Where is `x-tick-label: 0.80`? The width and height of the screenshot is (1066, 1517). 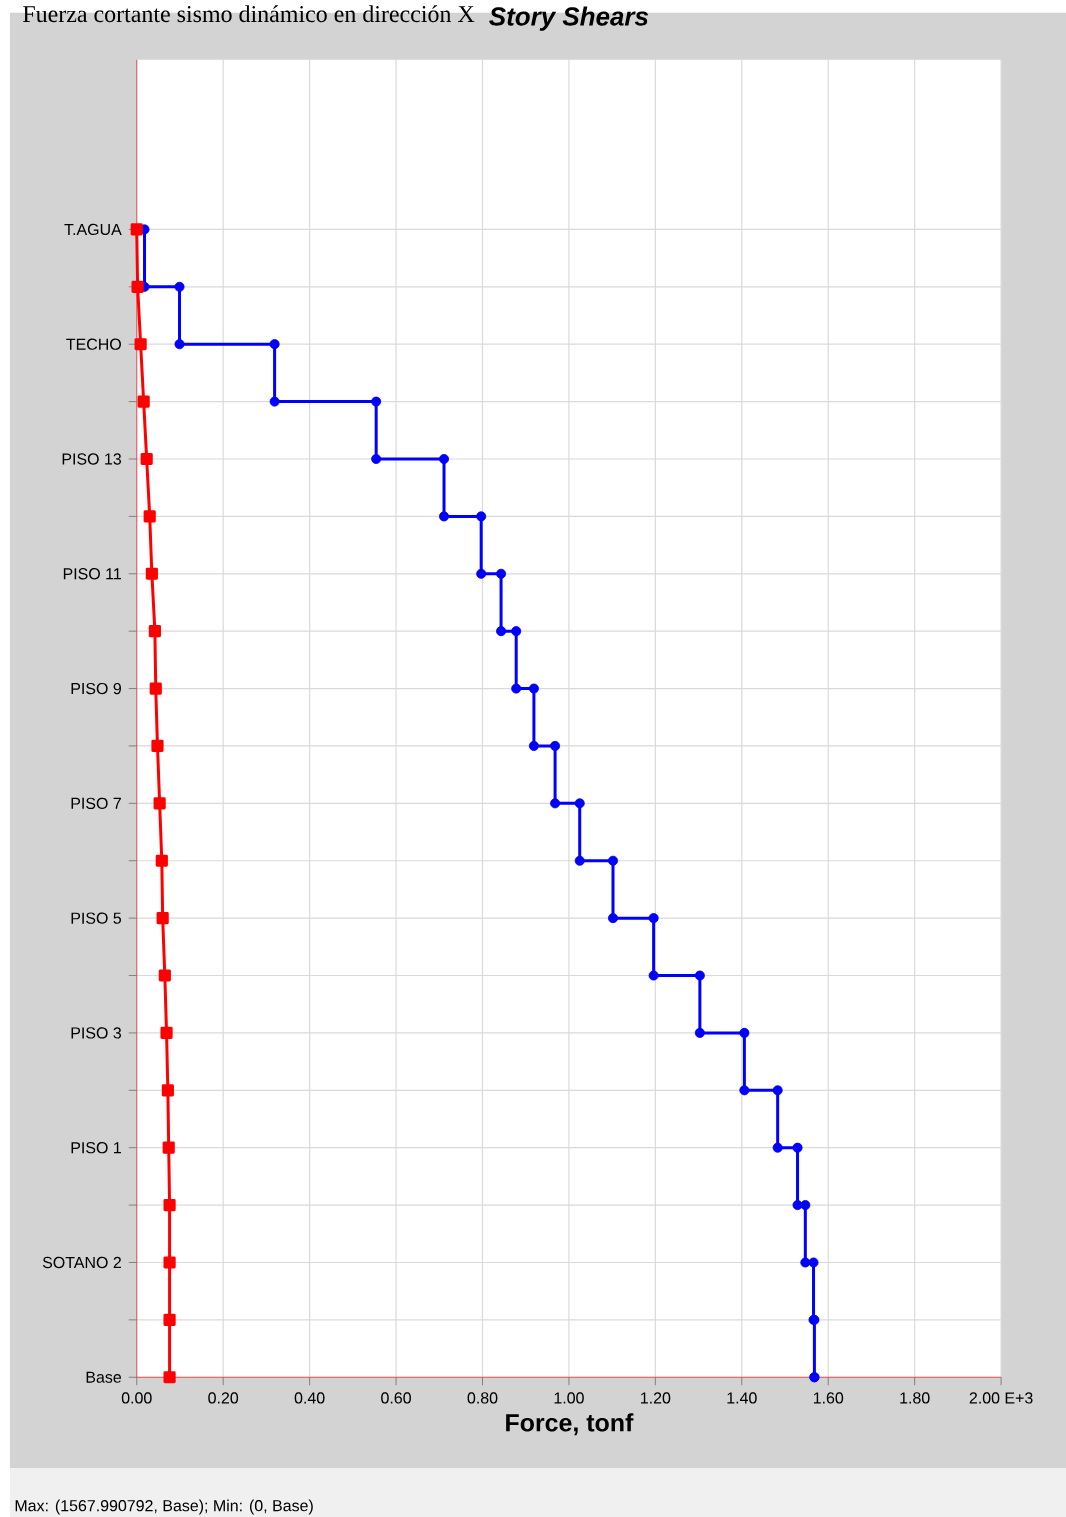
x-tick-label: 0.80 is located at coordinates (482, 1398).